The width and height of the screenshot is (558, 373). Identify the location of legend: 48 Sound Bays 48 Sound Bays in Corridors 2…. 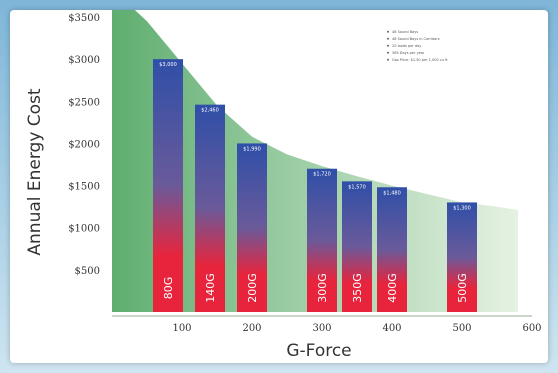
(417, 46).